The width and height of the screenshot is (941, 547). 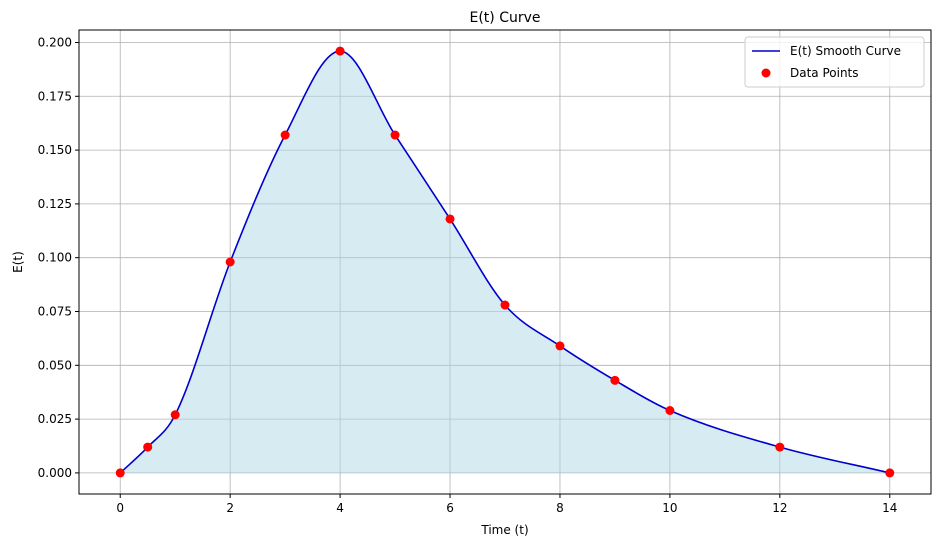 What do you see at coordinates (340, 508) in the screenshot?
I see `x-tick-label: 4` at bounding box center [340, 508].